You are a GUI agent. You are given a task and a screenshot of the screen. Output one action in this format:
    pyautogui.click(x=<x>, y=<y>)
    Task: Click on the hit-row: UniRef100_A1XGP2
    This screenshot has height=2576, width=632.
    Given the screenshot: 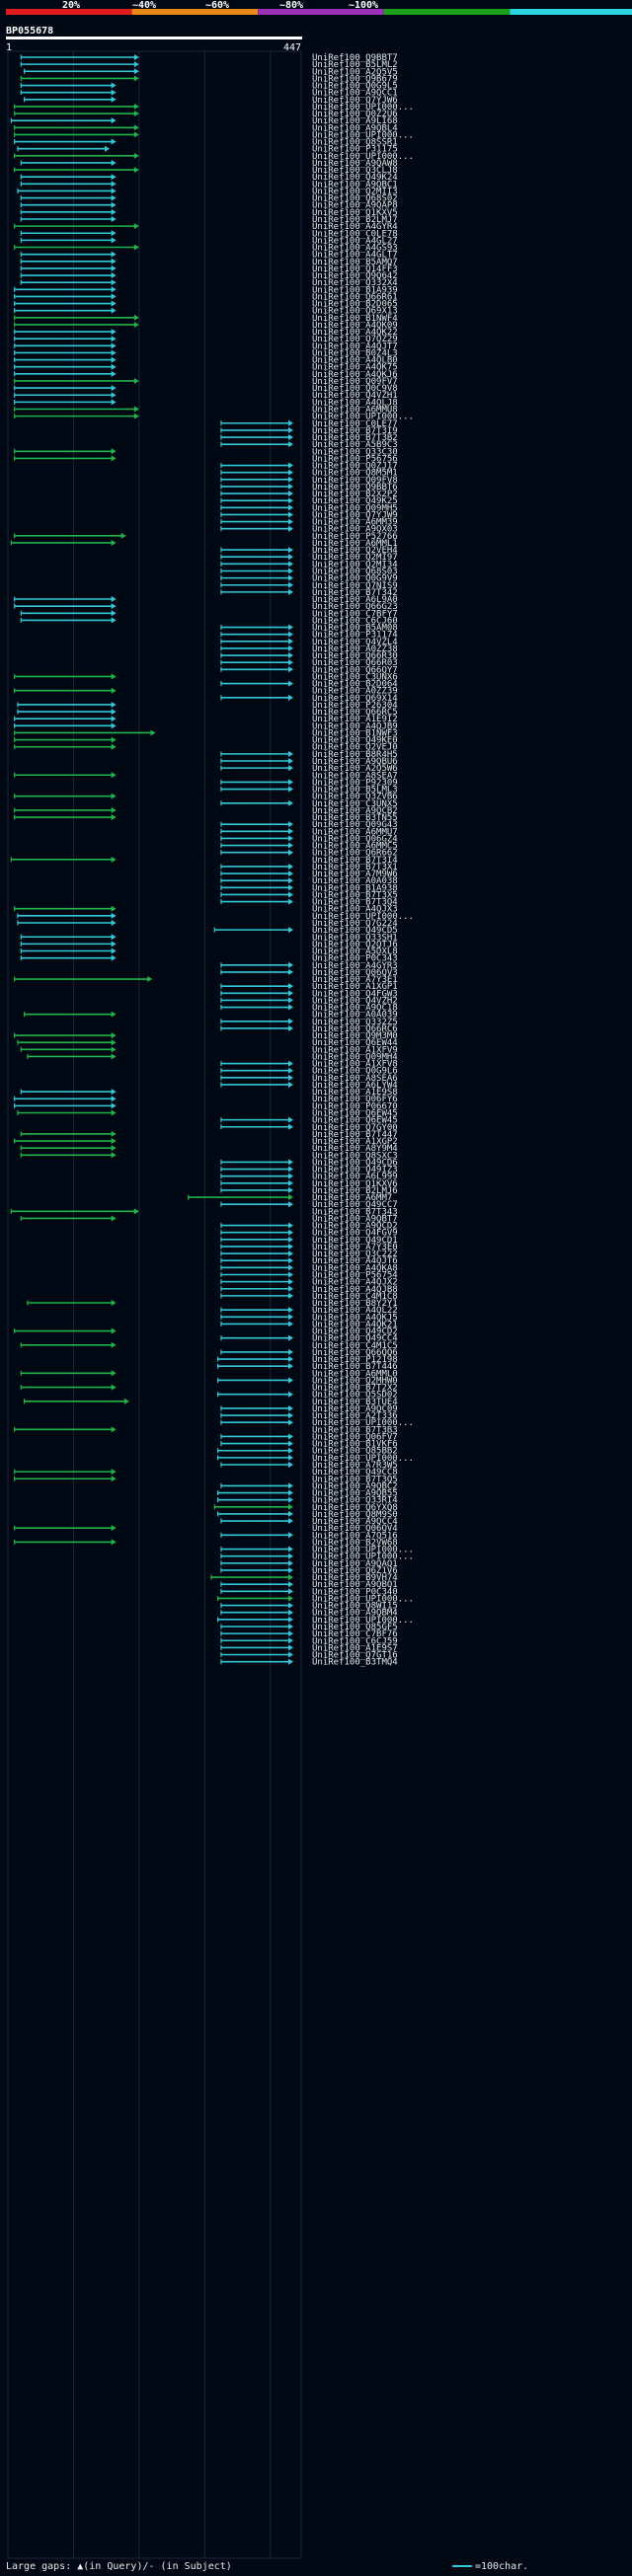 What is the action you would take?
    pyautogui.click(x=206, y=1142)
    